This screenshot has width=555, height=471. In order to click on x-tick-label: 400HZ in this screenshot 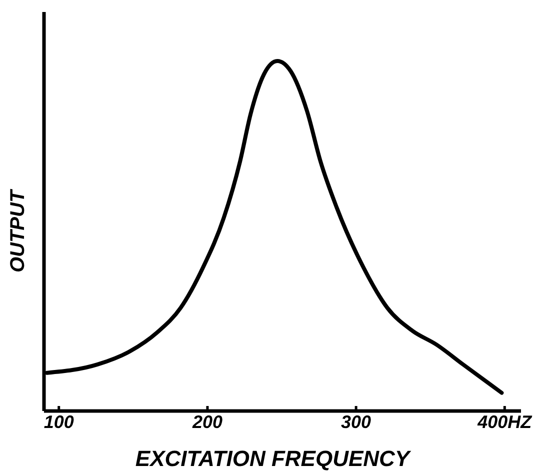, I will do `click(504, 422)`.